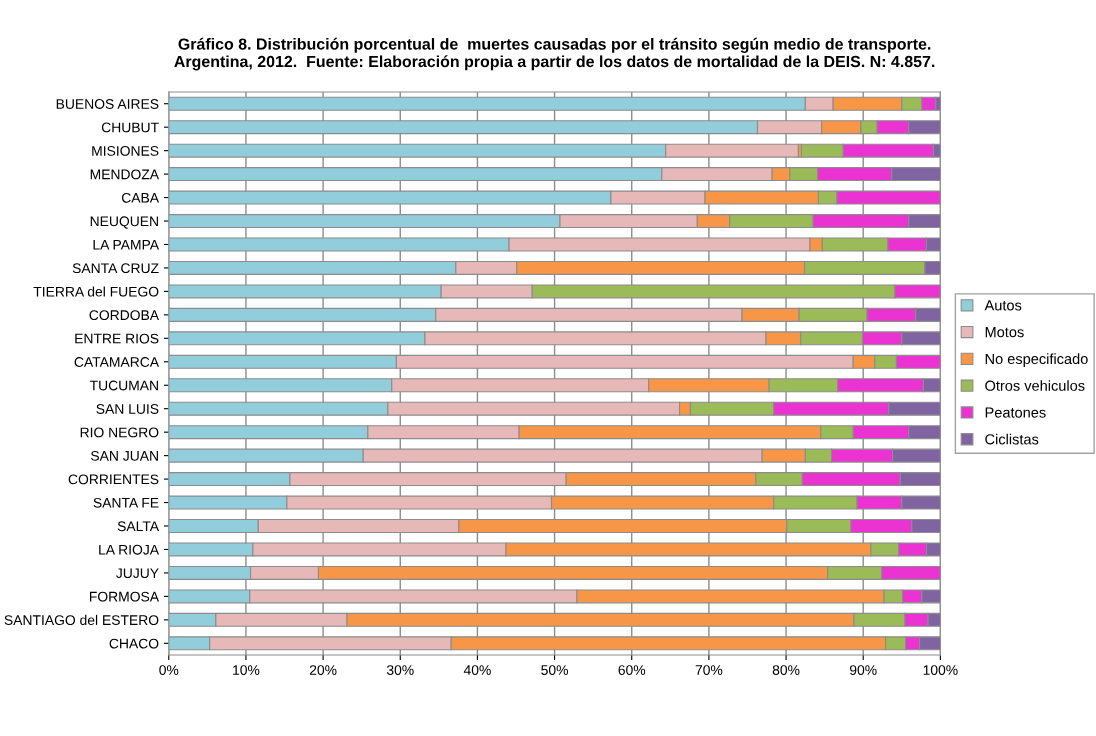 This screenshot has height=736, width=1096. Describe the element at coordinates (940, 670) in the screenshot. I see `x-tick-label: 100%` at that location.